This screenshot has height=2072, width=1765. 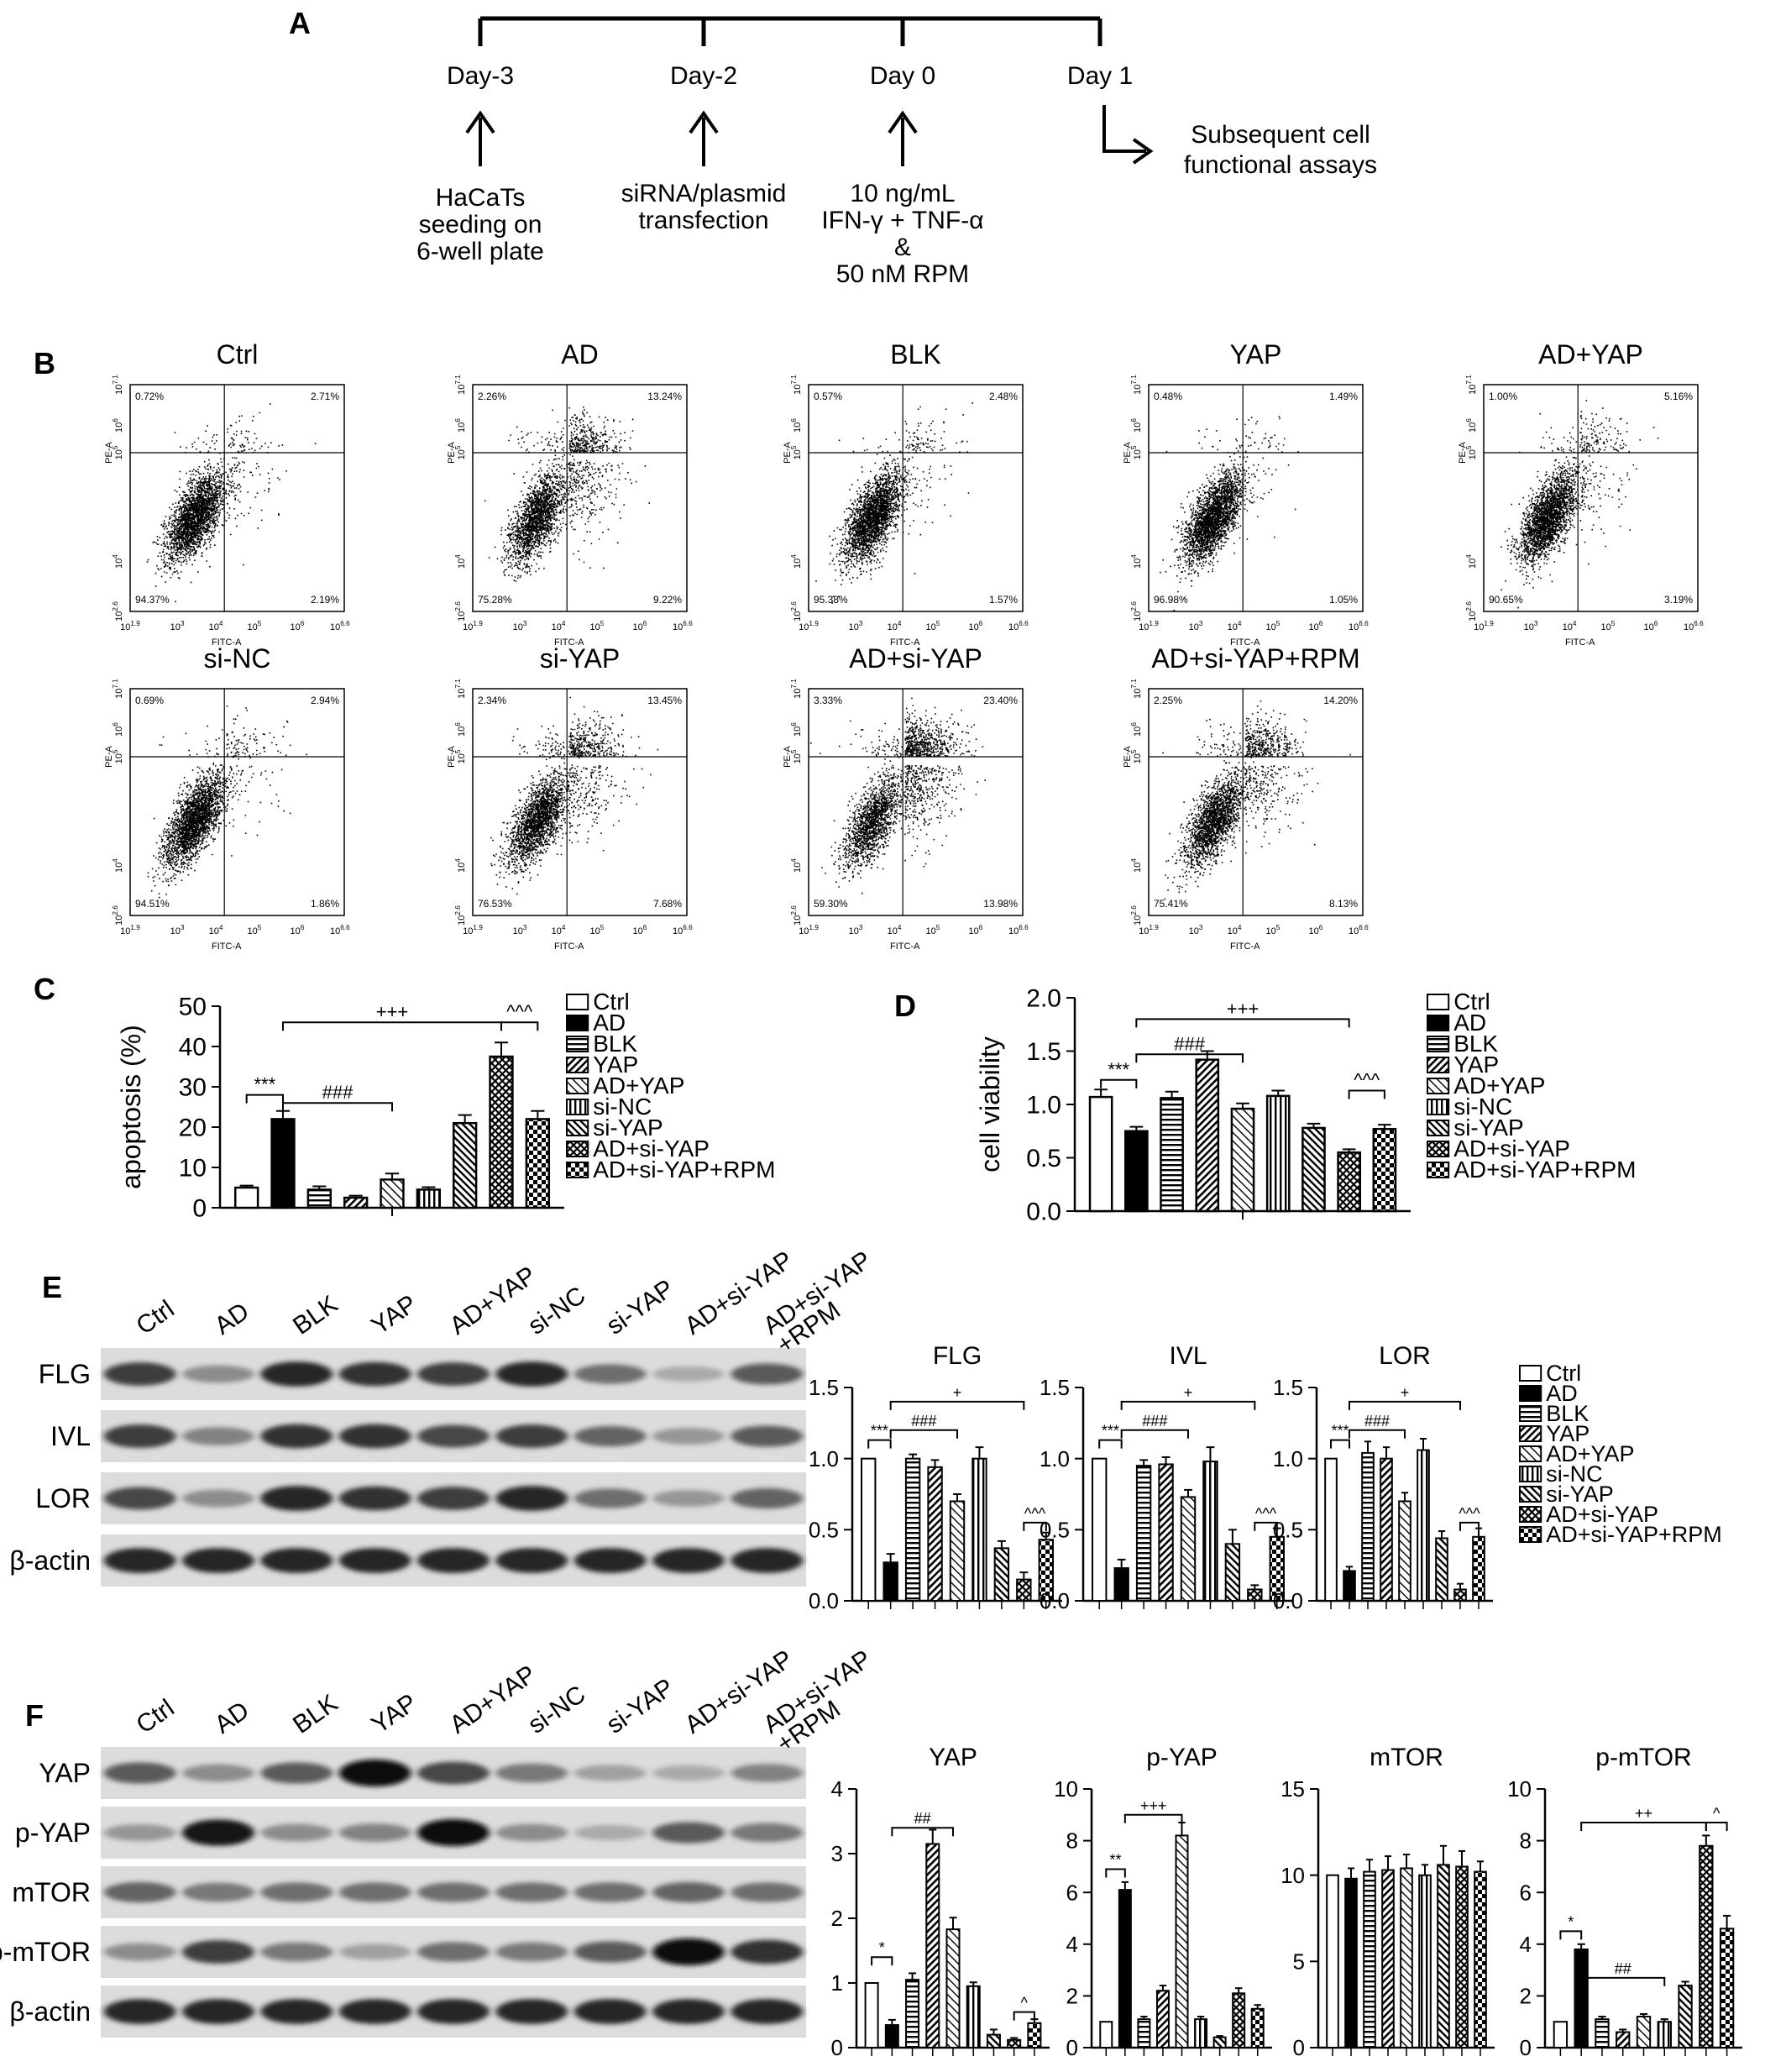 I want to click on bar-si-NC, so click(x=1664, y=2035).